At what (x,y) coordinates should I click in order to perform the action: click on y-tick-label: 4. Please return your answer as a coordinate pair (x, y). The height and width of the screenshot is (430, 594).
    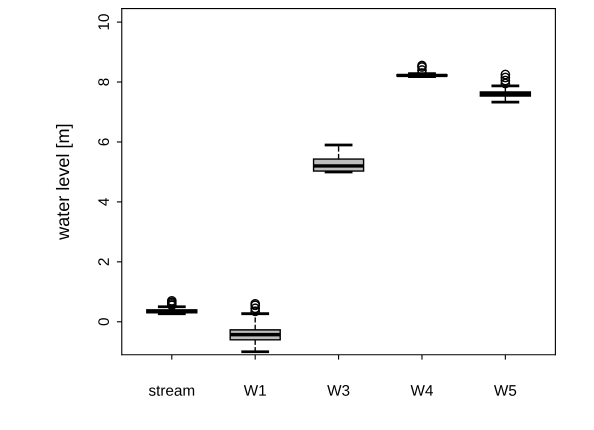
    Looking at the image, I should click on (103, 202).